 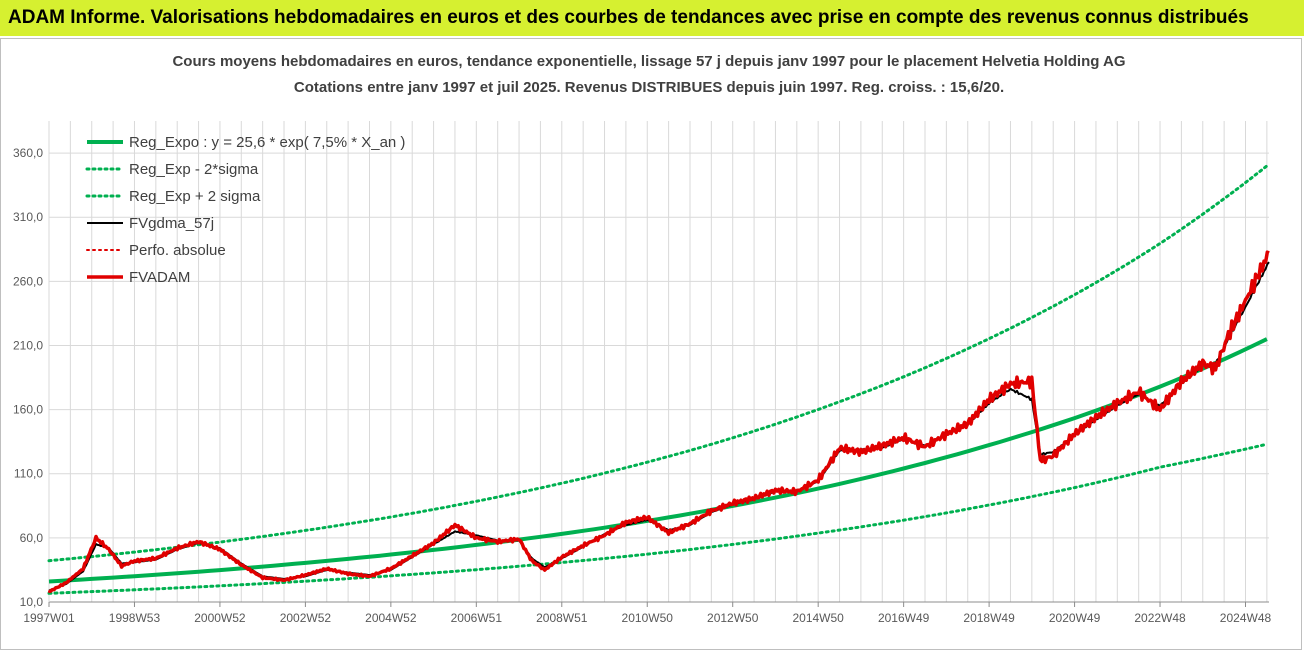 What do you see at coordinates (159, 277) in the screenshot?
I see `legend-label: FVADAM` at bounding box center [159, 277].